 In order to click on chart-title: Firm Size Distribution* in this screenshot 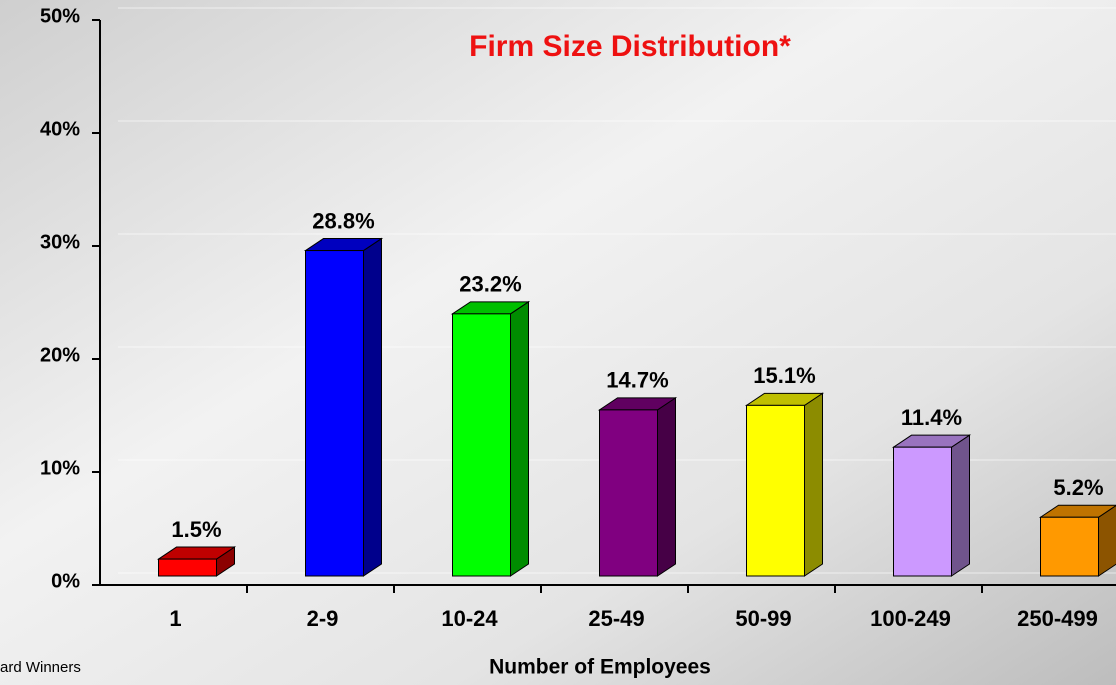, I will do `click(630, 46)`.